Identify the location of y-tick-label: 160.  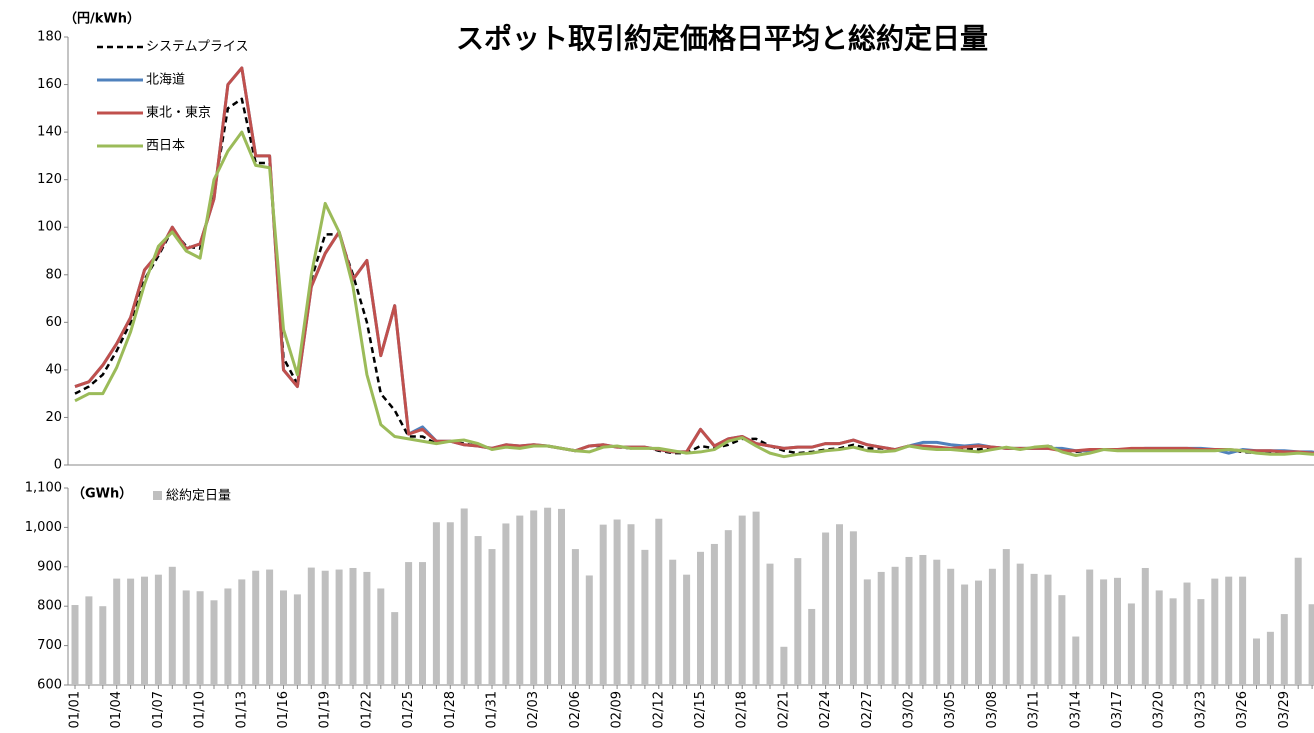
(49, 84).